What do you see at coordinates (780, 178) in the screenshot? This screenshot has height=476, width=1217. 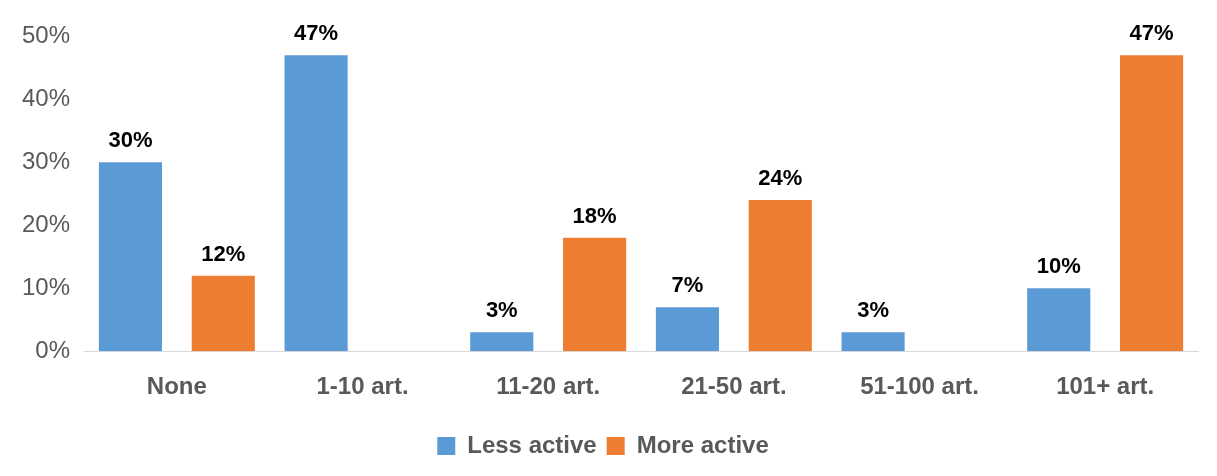 I see `text: 24%` at bounding box center [780, 178].